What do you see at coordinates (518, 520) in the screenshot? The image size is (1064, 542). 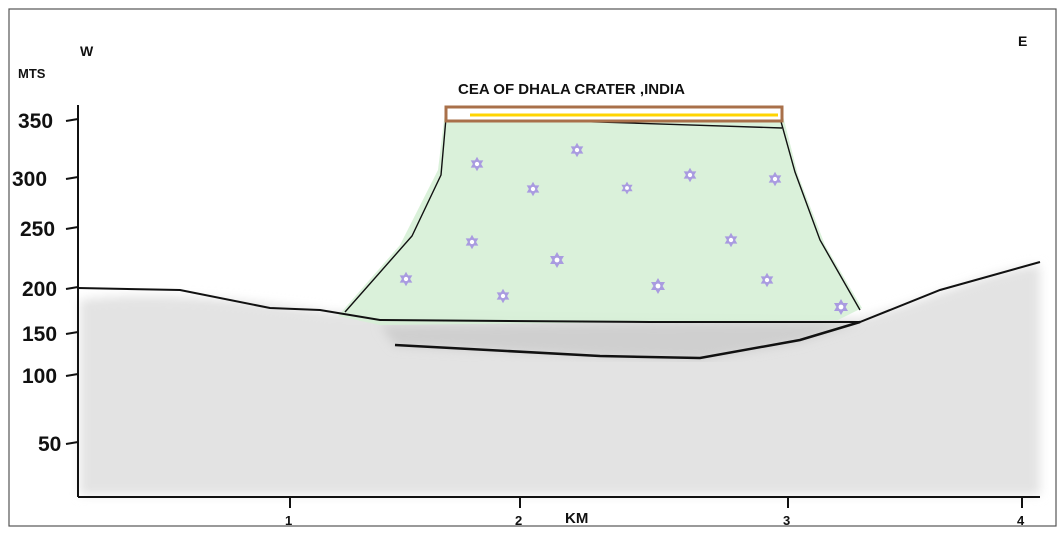 I see `x-tick-label: 2` at bounding box center [518, 520].